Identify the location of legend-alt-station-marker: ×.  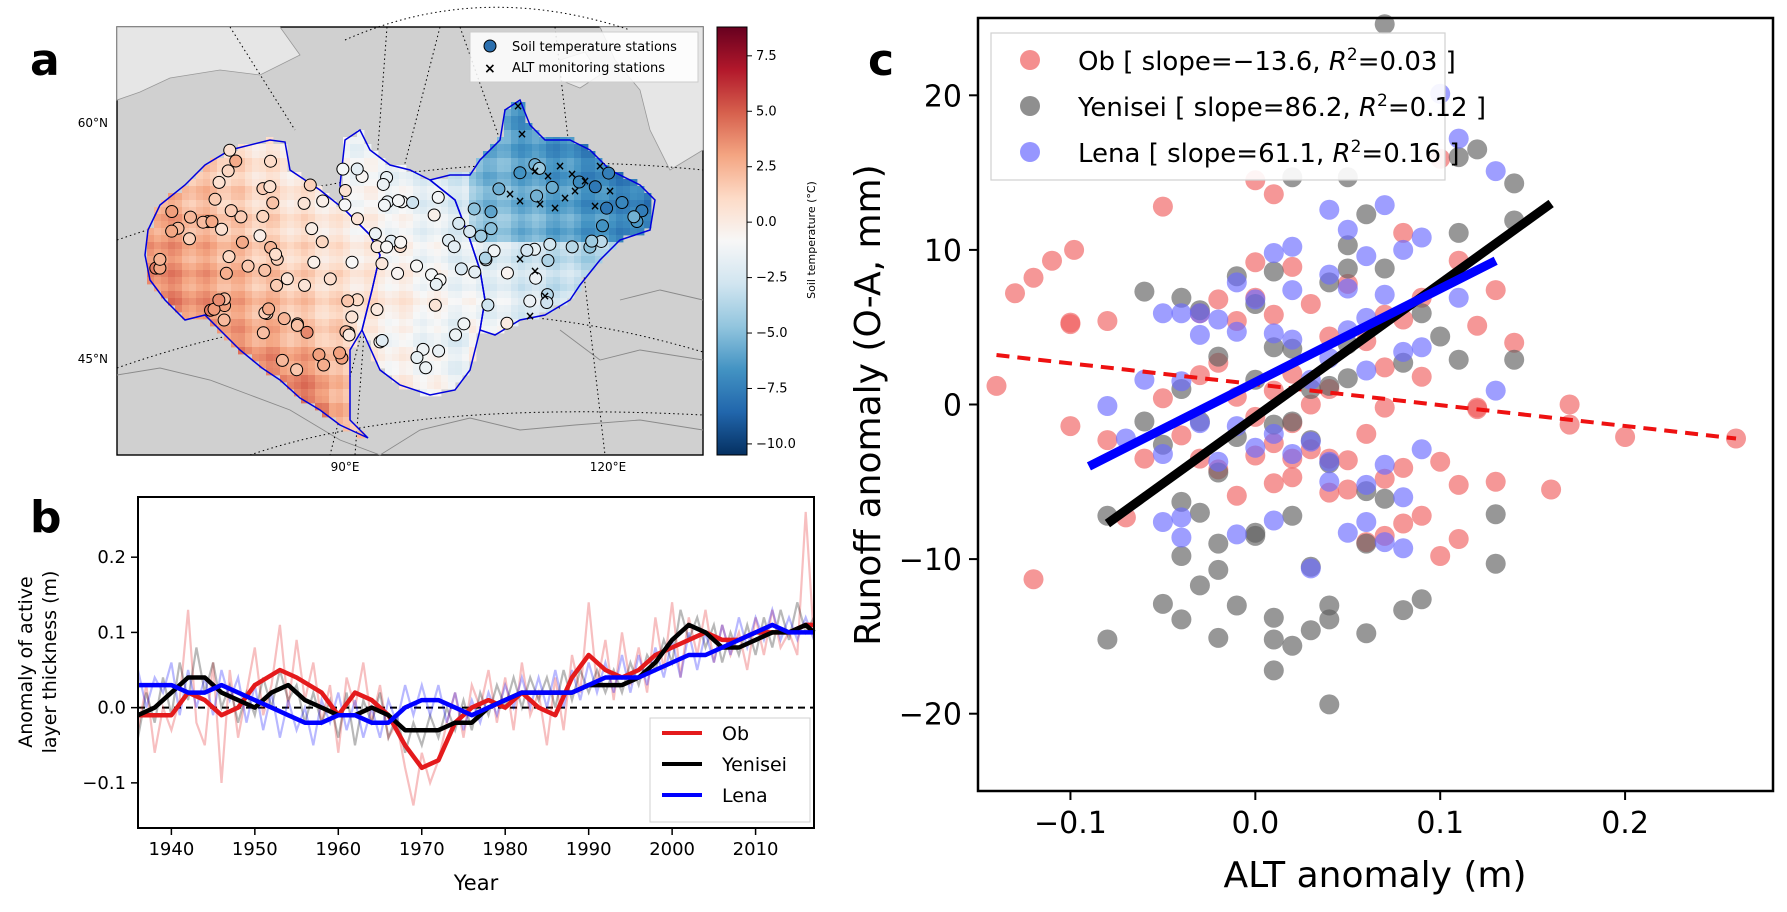
(490, 69).